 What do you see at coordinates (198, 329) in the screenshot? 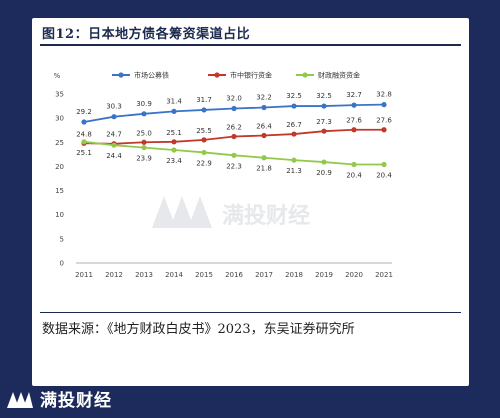
I see `source-note: 数据来源：《地方财政白皮书》2023，东吴证券研究所` at bounding box center [198, 329].